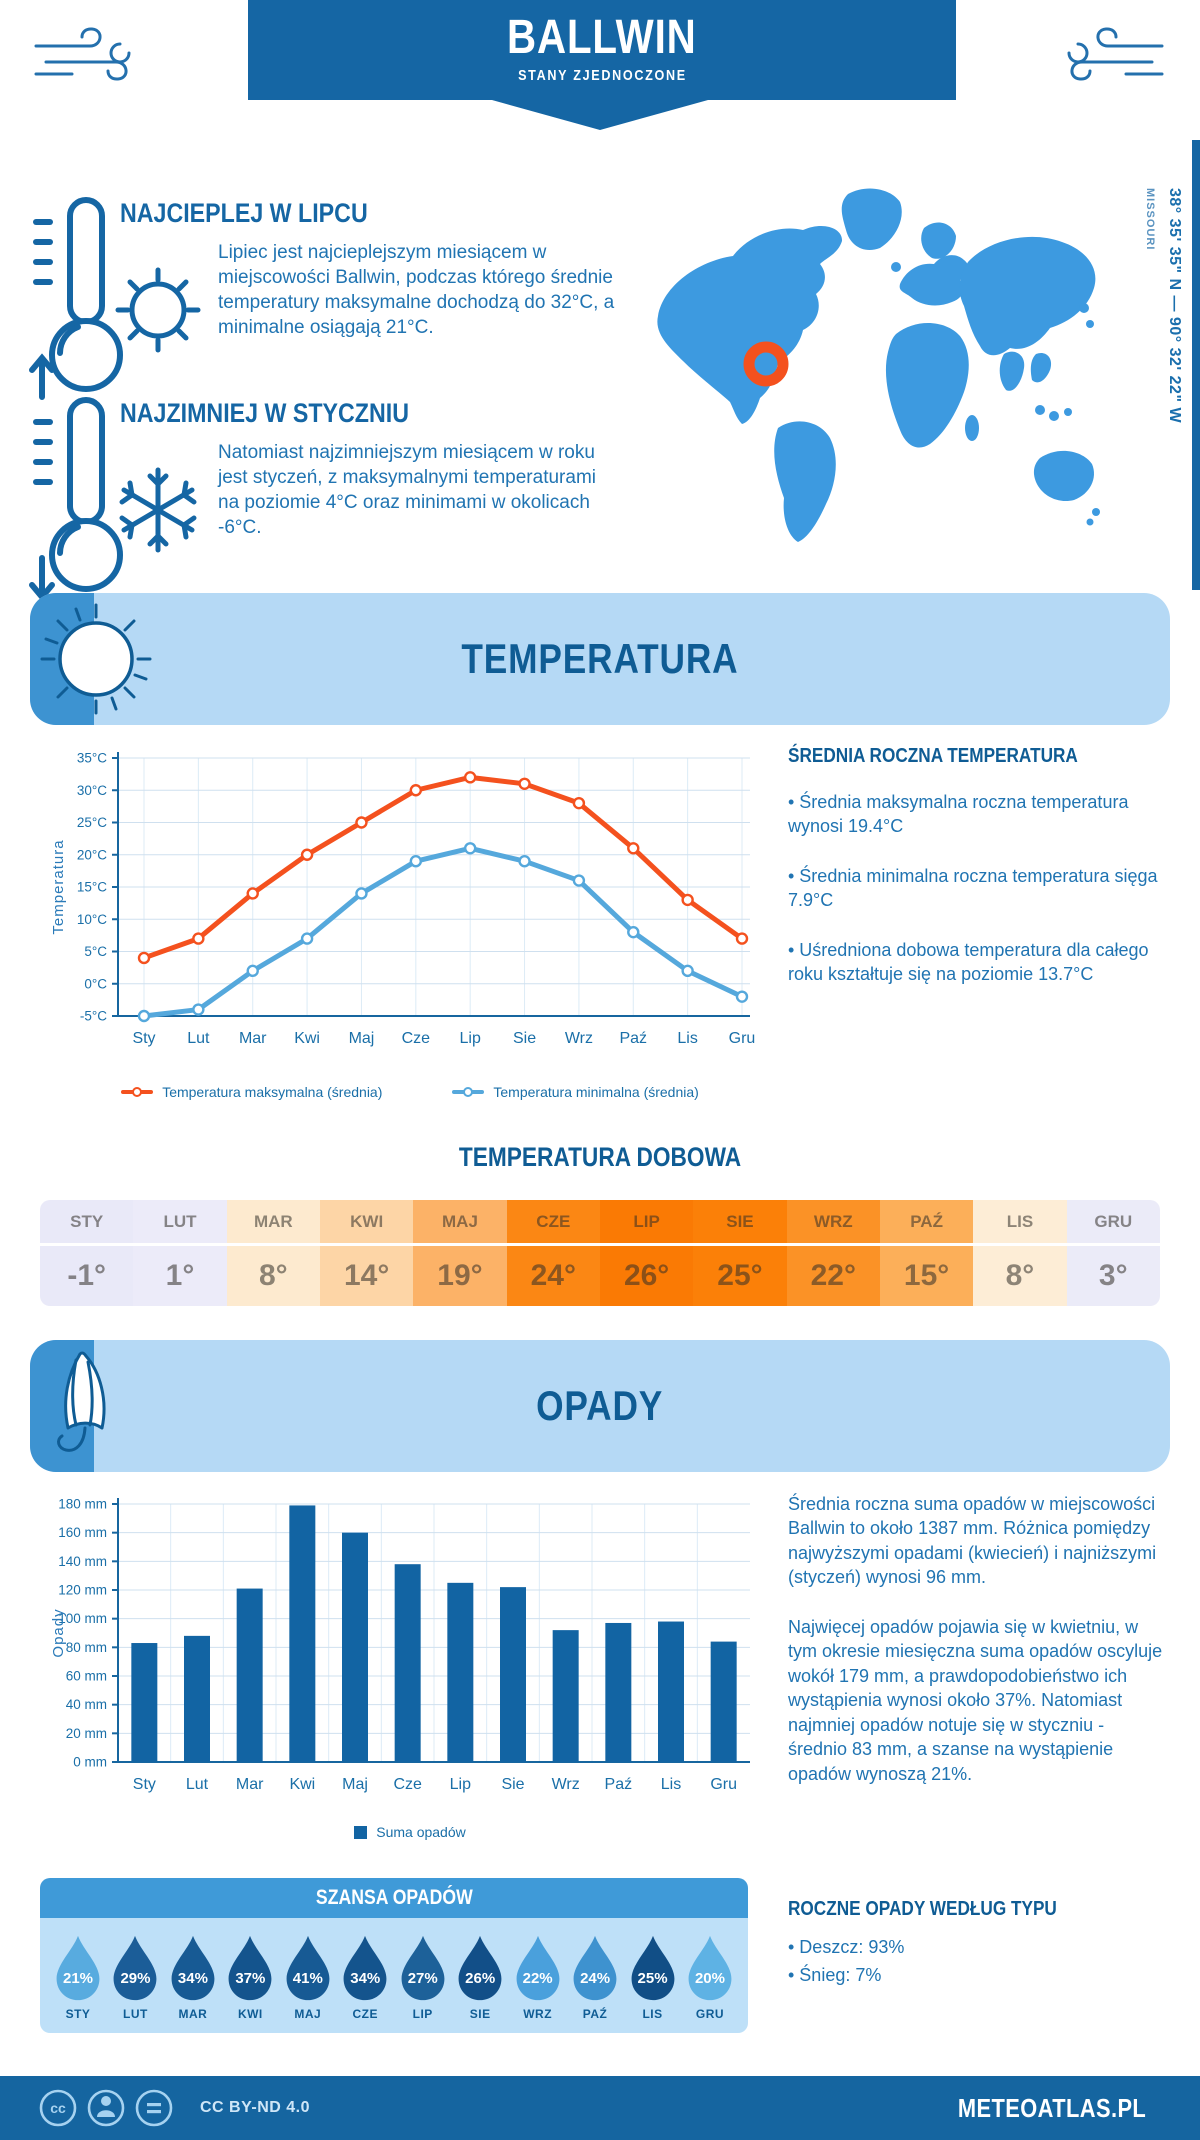  What do you see at coordinates (58, 886) in the screenshot?
I see `svg-text: Temperatura` at bounding box center [58, 886].